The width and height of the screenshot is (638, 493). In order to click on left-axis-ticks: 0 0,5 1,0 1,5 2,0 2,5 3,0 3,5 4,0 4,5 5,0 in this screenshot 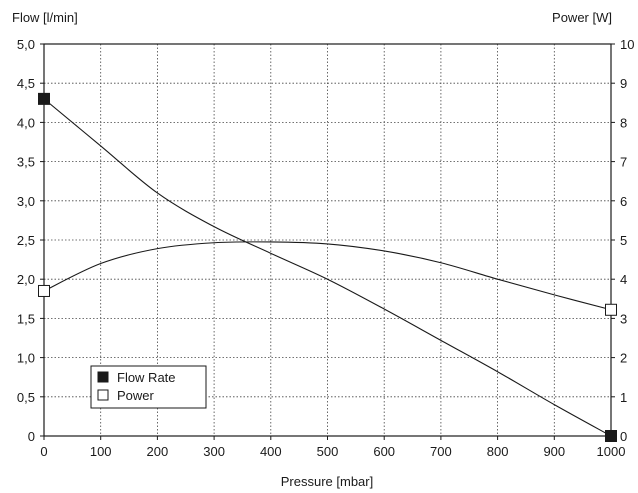, I will do `click(30, 240)`.